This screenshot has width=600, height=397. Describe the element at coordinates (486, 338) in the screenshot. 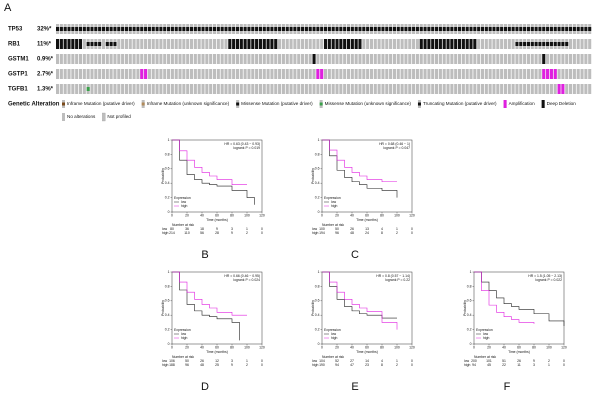

I see `legend-label: high` at that location.